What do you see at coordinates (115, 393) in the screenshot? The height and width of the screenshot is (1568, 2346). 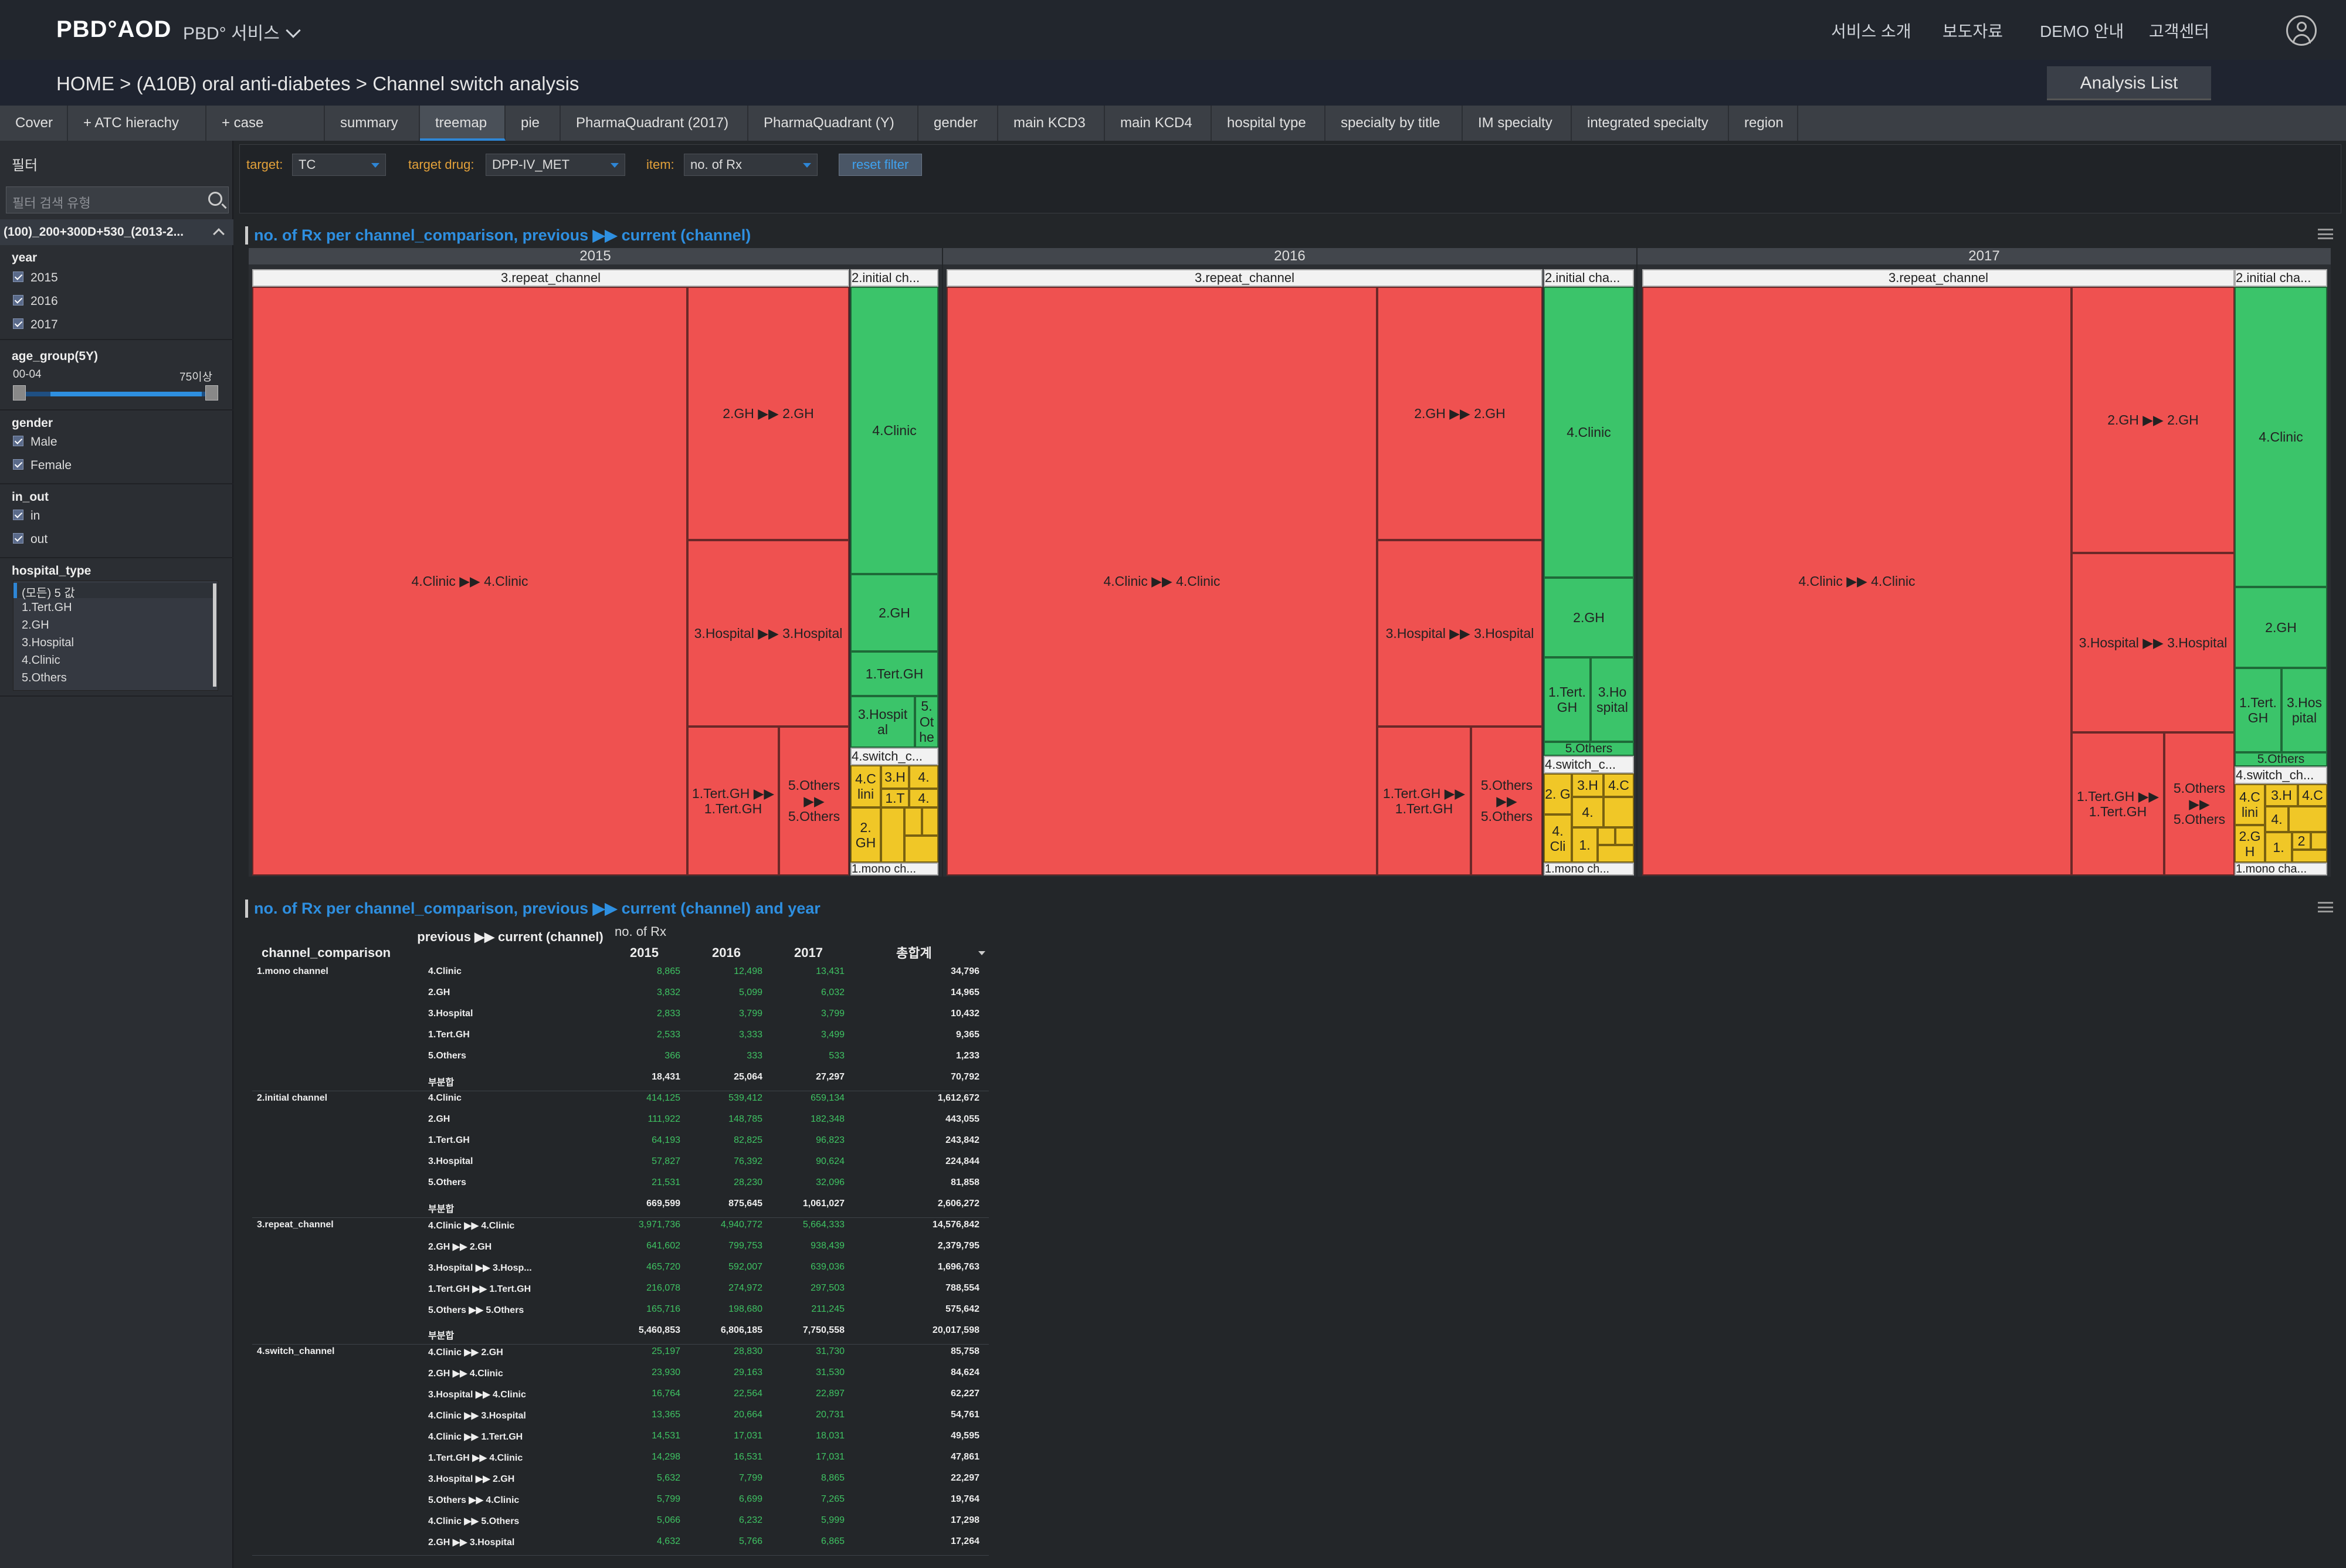 I see `age-slider` at bounding box center [115, 393].